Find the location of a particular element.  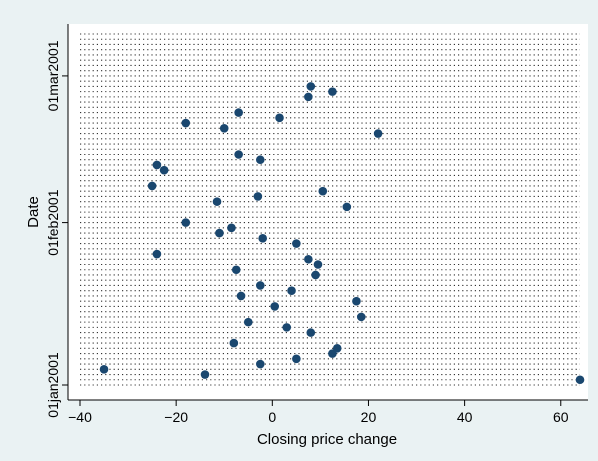

y-tick-label: 01feb2001 is located at coordinates (53, 222).